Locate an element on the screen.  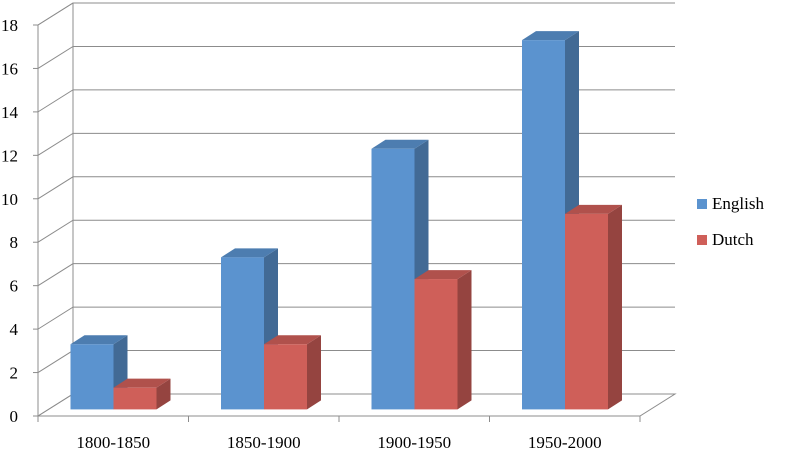
y-tick-label-10: 10 is located at coordinates (9, 199).